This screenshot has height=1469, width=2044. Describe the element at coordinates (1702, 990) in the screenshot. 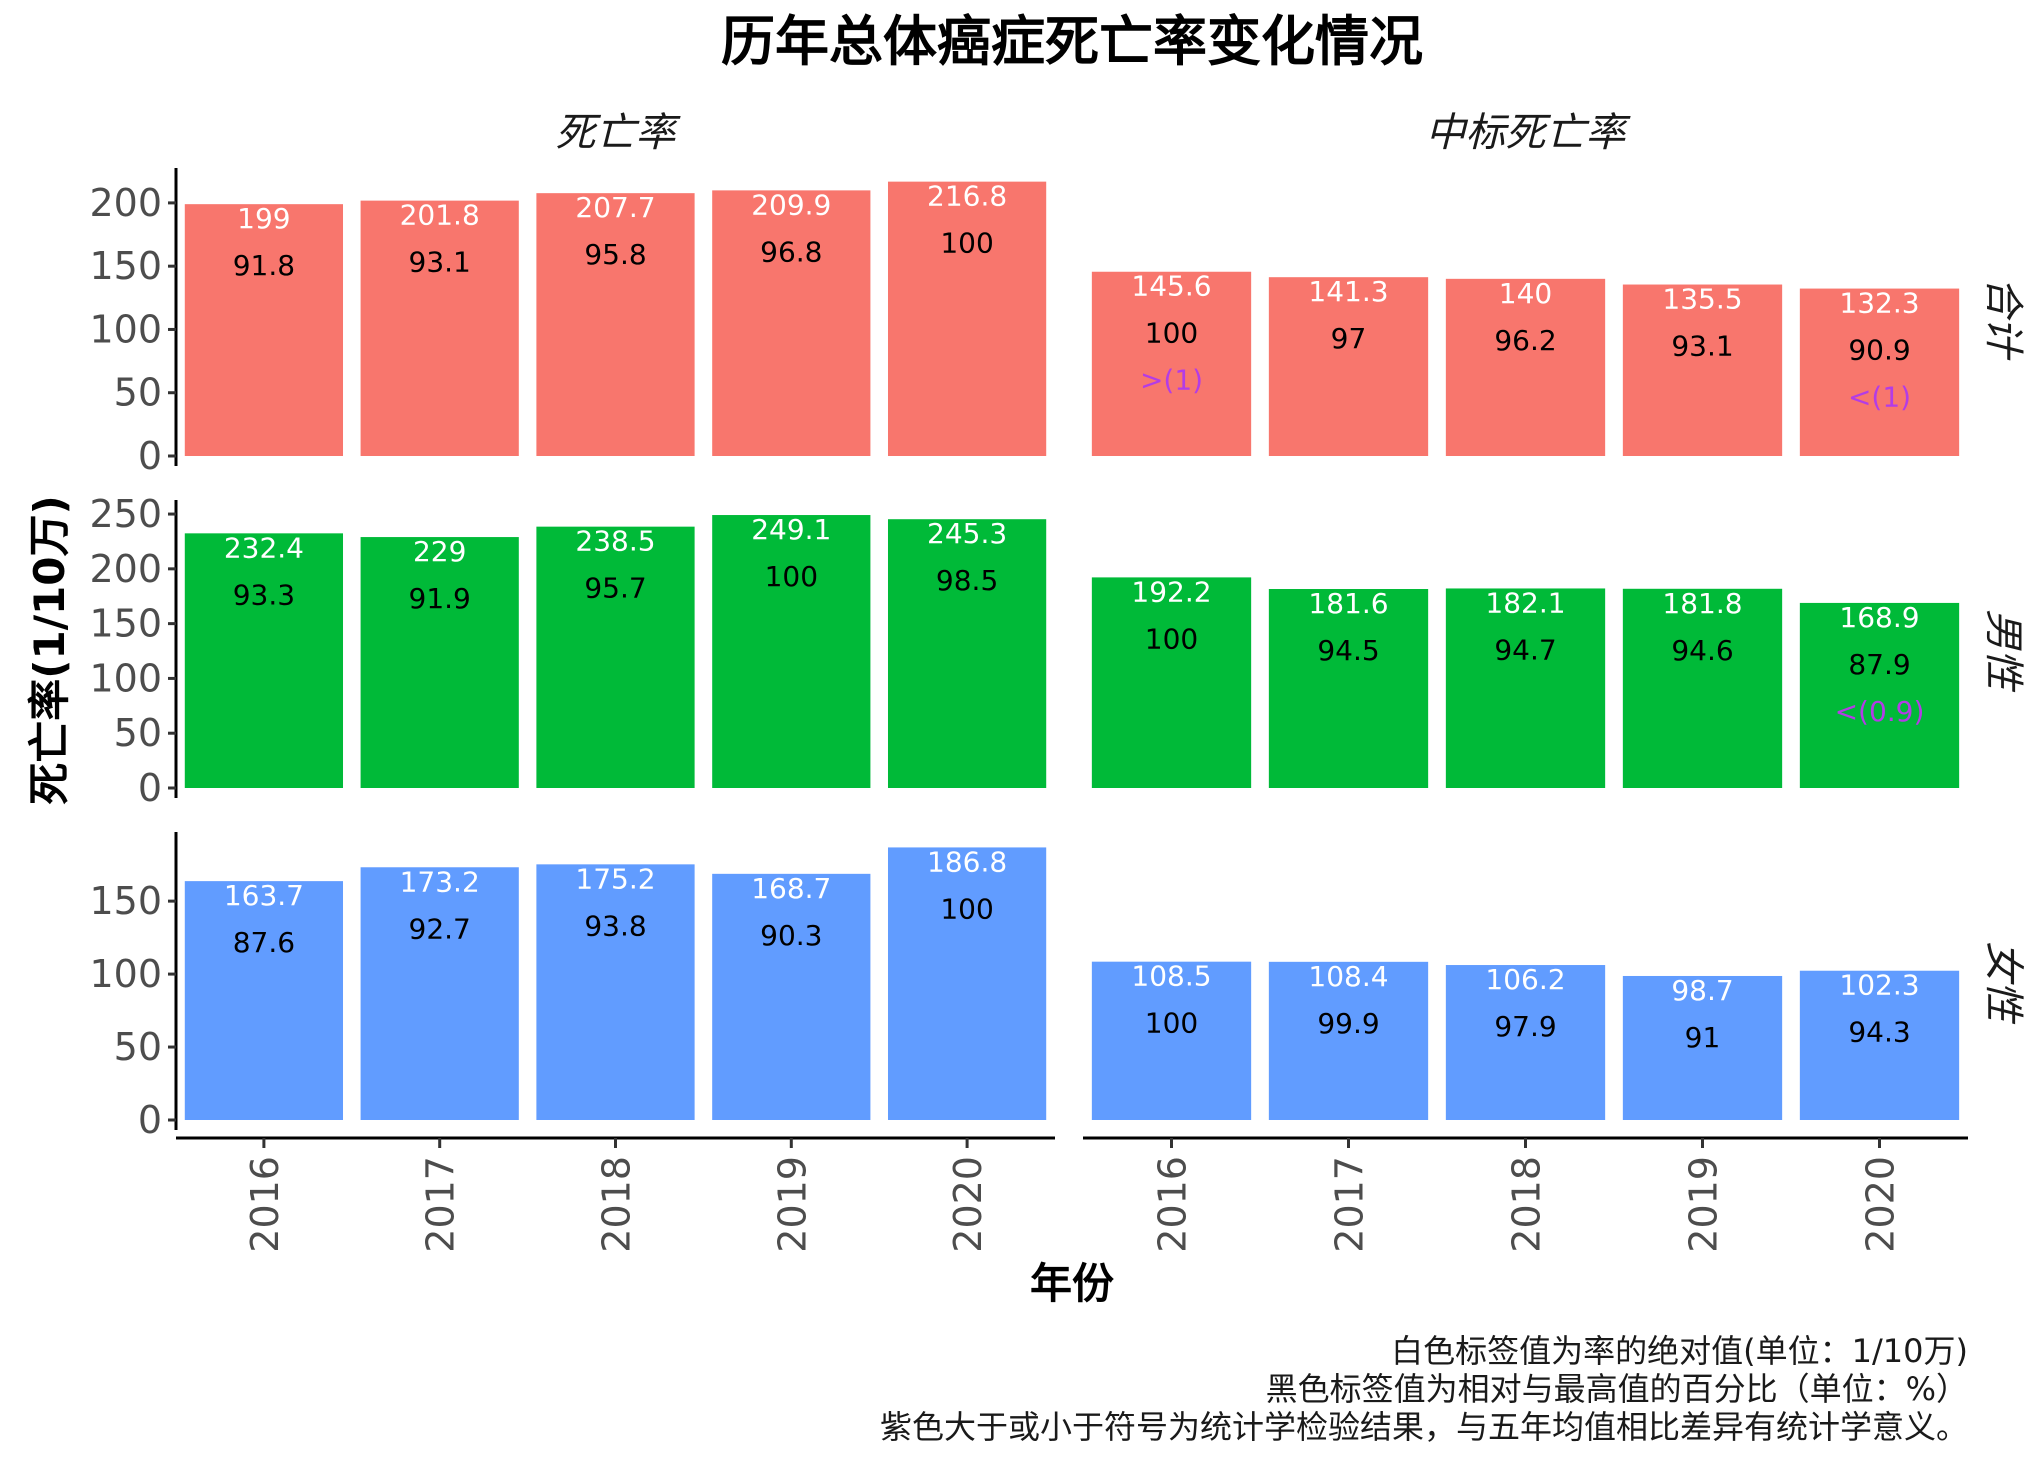

I see `value-label: 98.7` at that location.